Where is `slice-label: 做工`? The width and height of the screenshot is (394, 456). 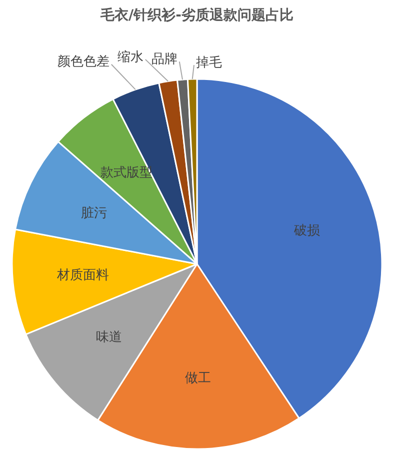 slice-label: 做工 is located at coordinates (198, 378).